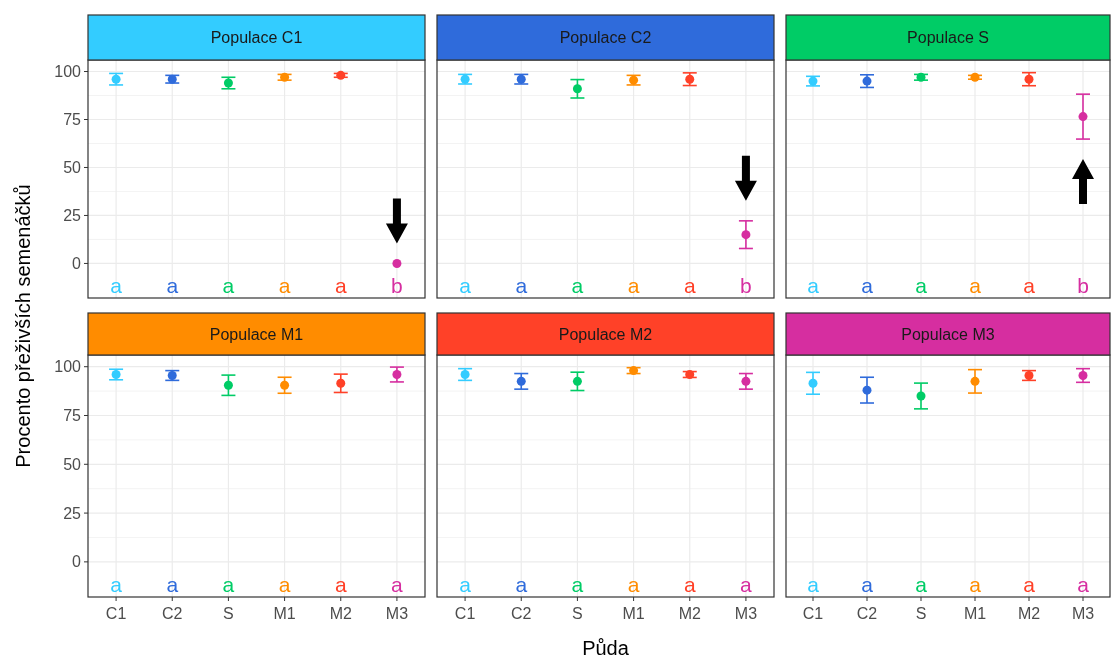 The width and height of the screenshot is (1112, 661). What do you see at coordinates (605, 38) in the screenshot?
I see `chart-title: Populace C2` at bounding box center [605, 38].